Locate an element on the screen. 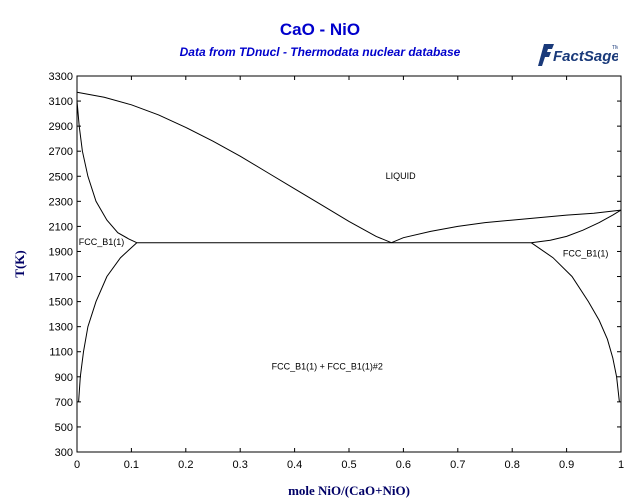 The height and width of the screenshot is (504, 640). logo-trademark: TM is located at coordinates (615, 48).